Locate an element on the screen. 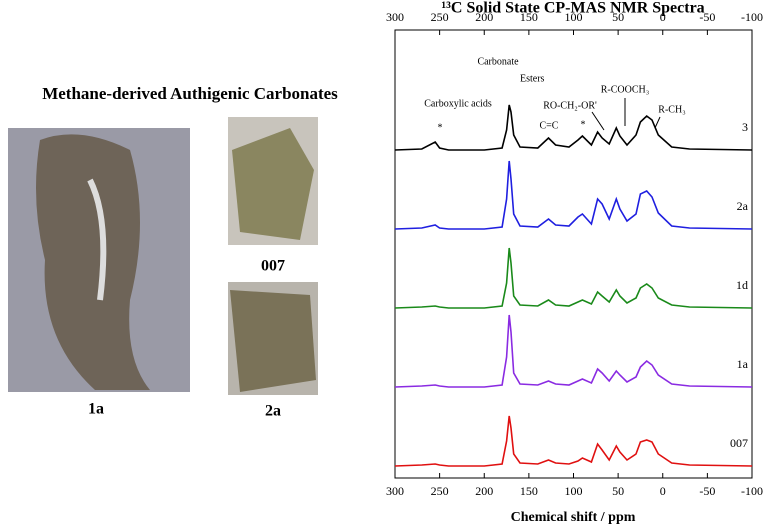 This screenshot has height=530, width=770. panel-title: Methane-derived Authigenic Carbonates is located at coordinates (190, 93).